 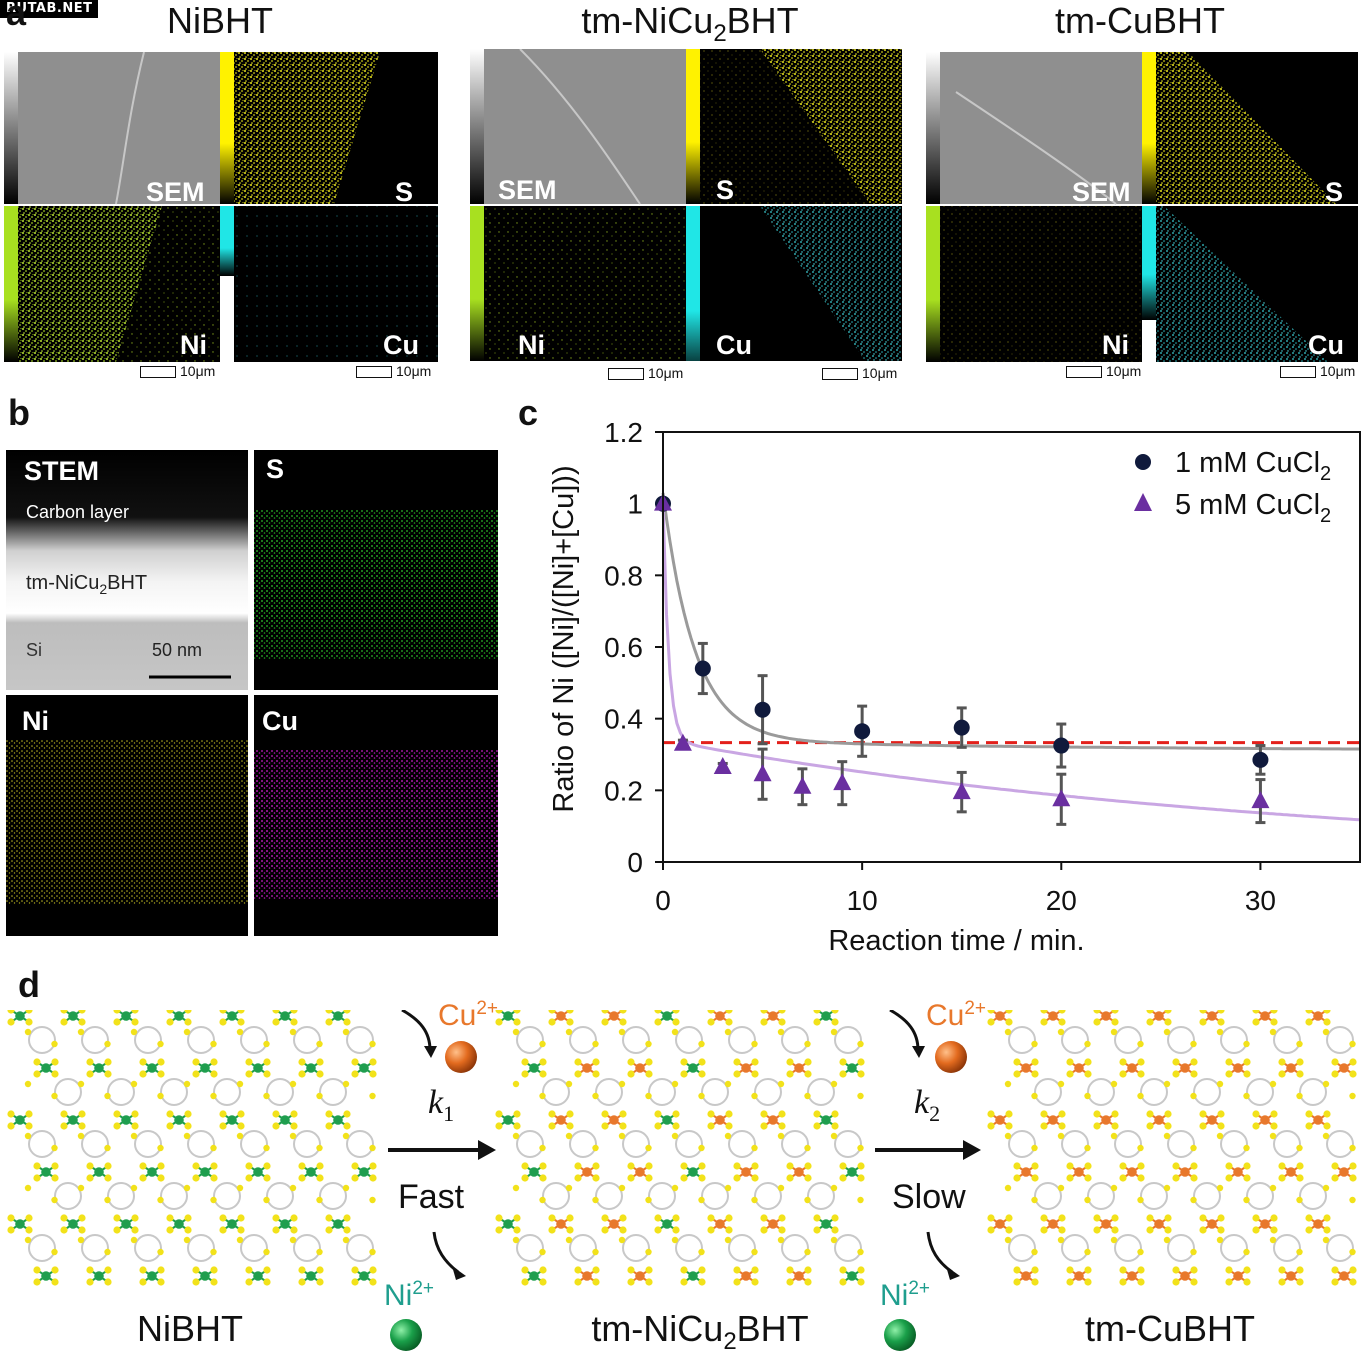 What do you see at coordinates (663, 900) in the screenshot?
I see `x-tick-label: 0` at bounding box center [663, 900].